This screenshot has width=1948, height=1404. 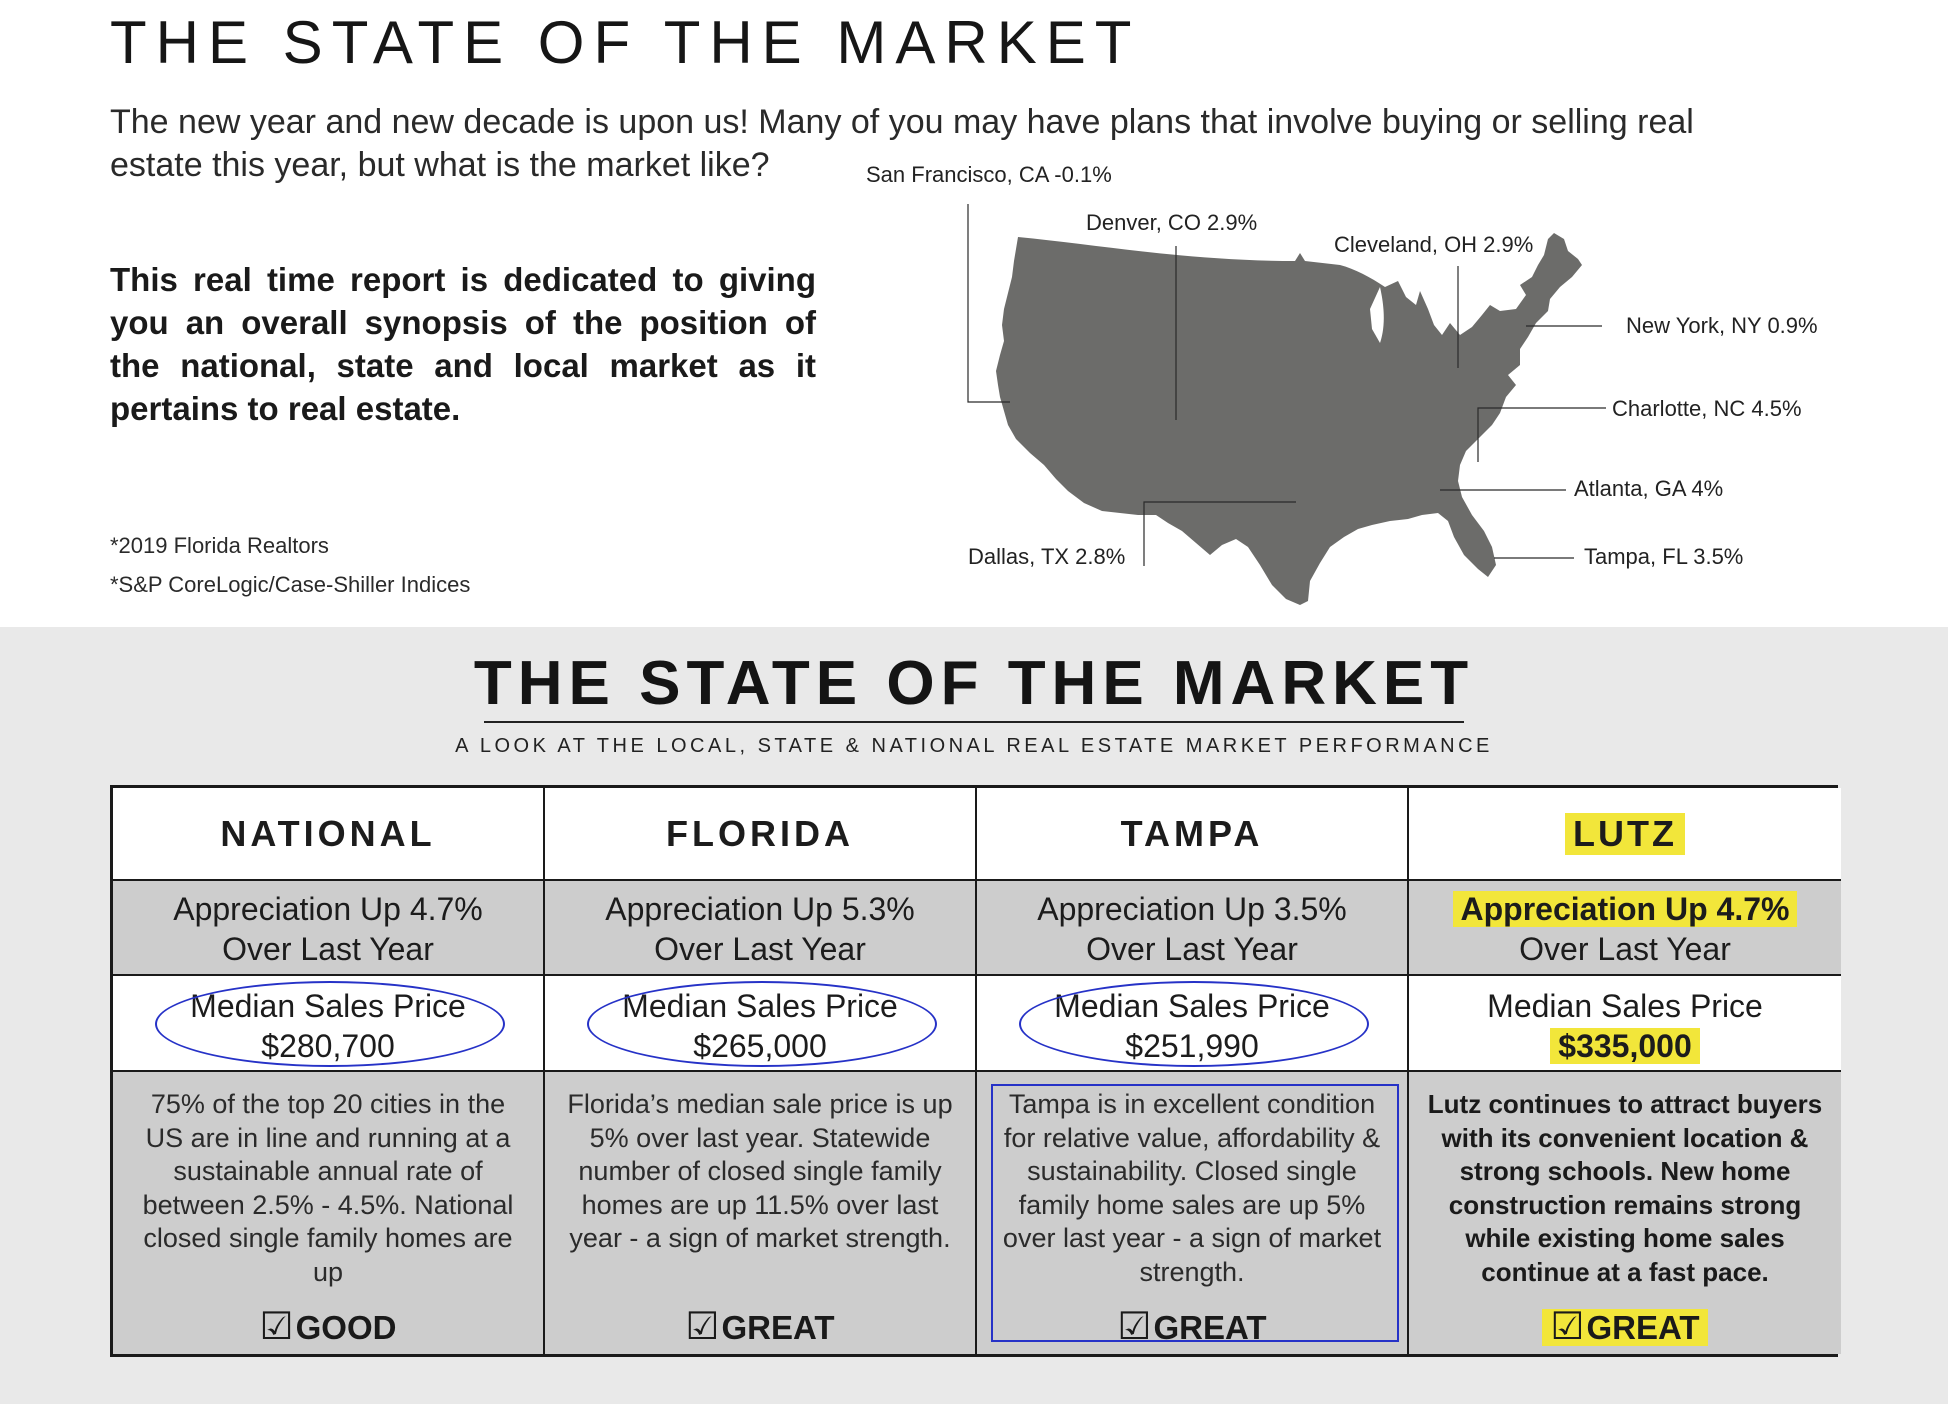 I want to click on rating-label: GOOD, so click(x=346, y=1327).